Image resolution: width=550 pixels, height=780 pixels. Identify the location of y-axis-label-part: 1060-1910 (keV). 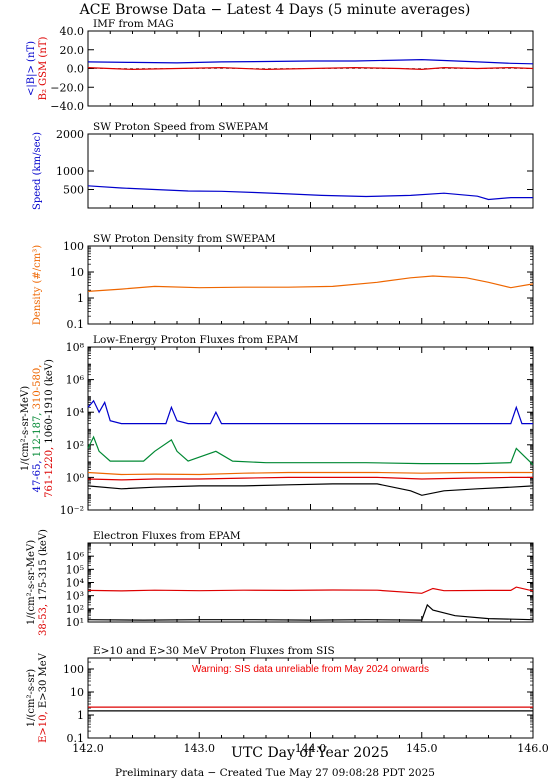
(49, 403).